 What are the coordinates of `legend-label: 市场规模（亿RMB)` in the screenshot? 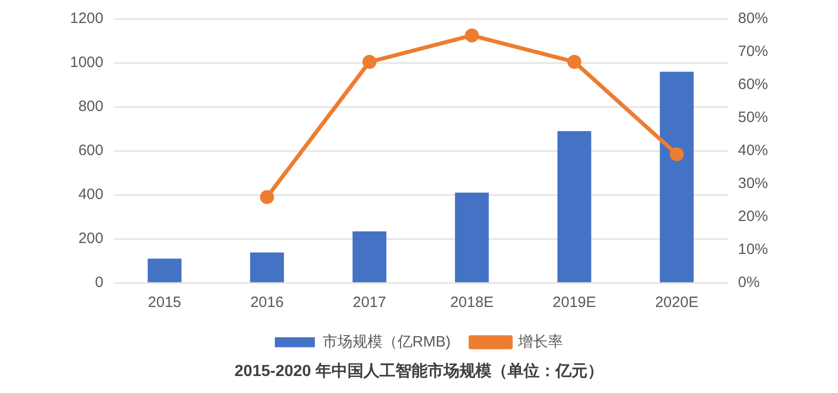 It's located at (386, 341).